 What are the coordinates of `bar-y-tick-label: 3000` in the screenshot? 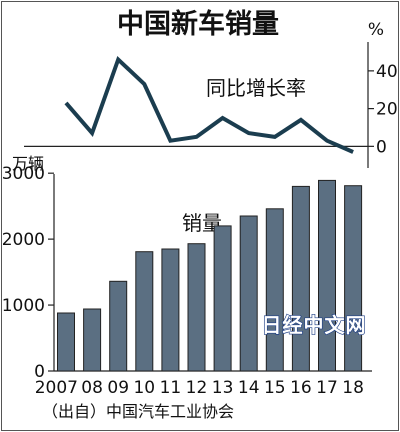 It's located at (23, 174).